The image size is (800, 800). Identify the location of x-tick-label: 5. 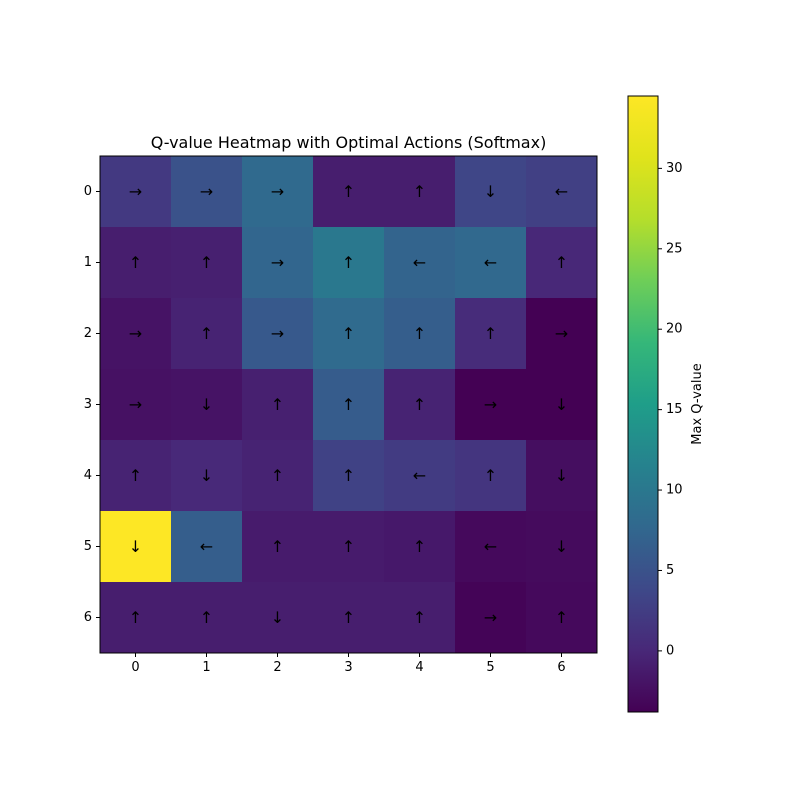
(490, 667).